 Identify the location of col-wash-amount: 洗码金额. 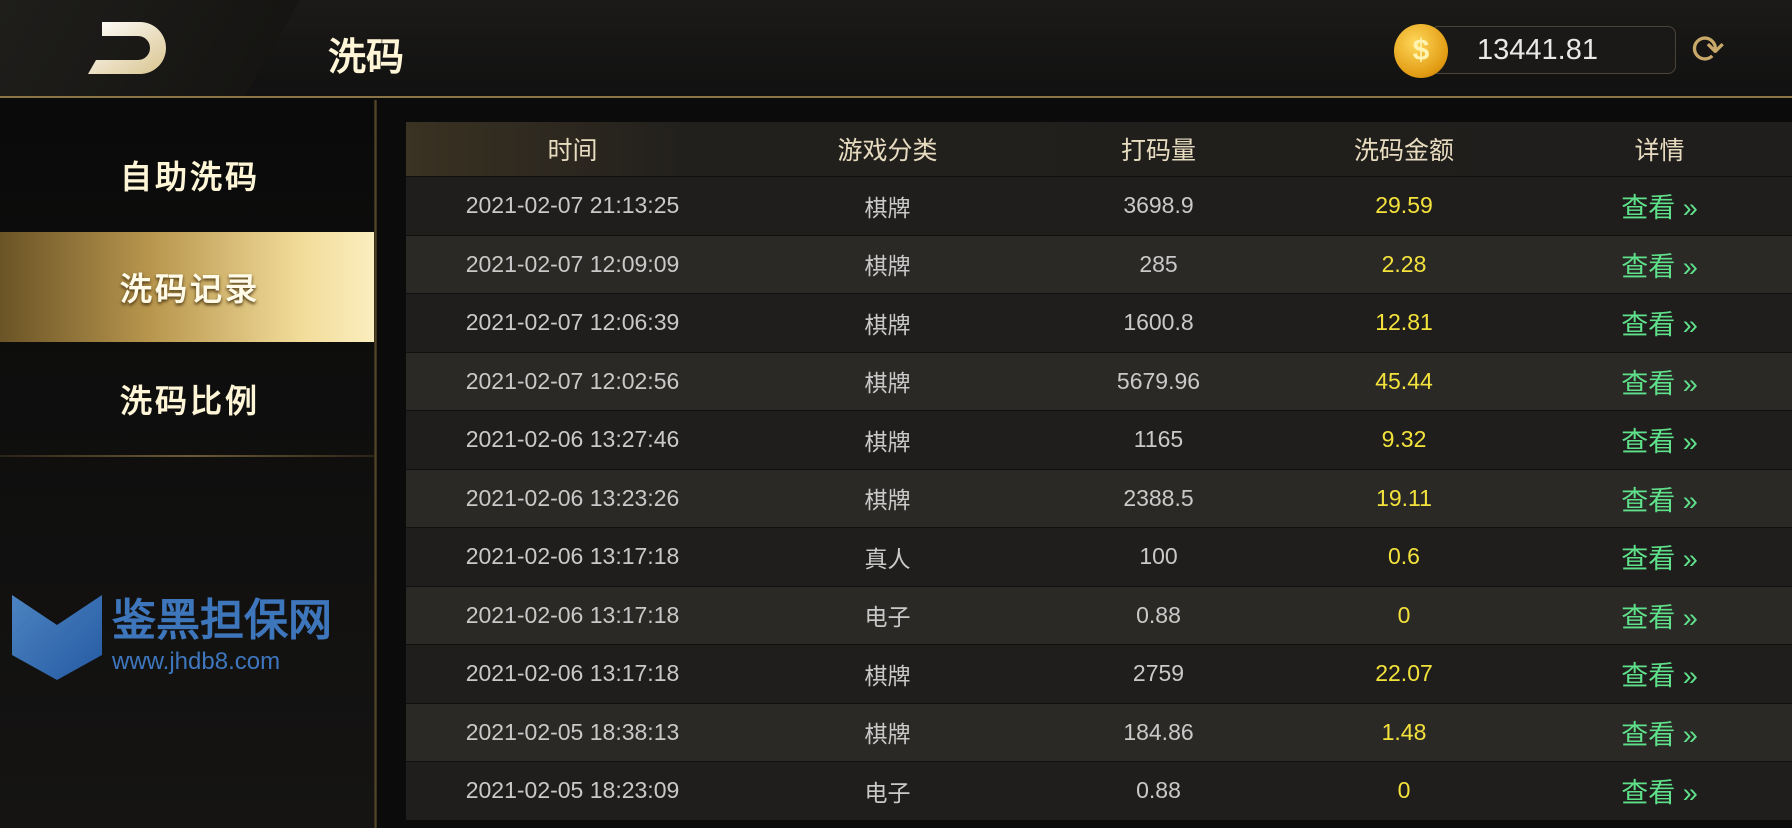
(1403, 151).